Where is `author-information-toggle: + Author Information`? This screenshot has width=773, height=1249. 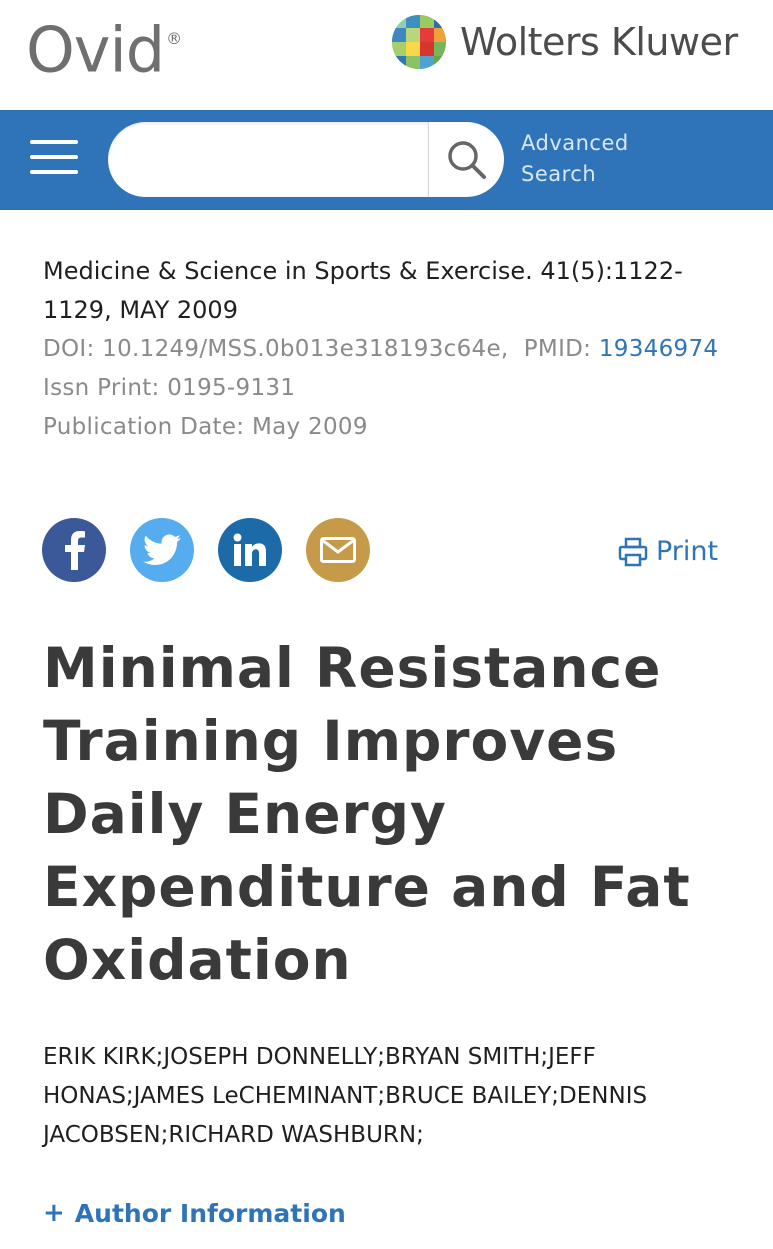
author-information-toggle: + Author Information is located at coordinates (194, 1213).